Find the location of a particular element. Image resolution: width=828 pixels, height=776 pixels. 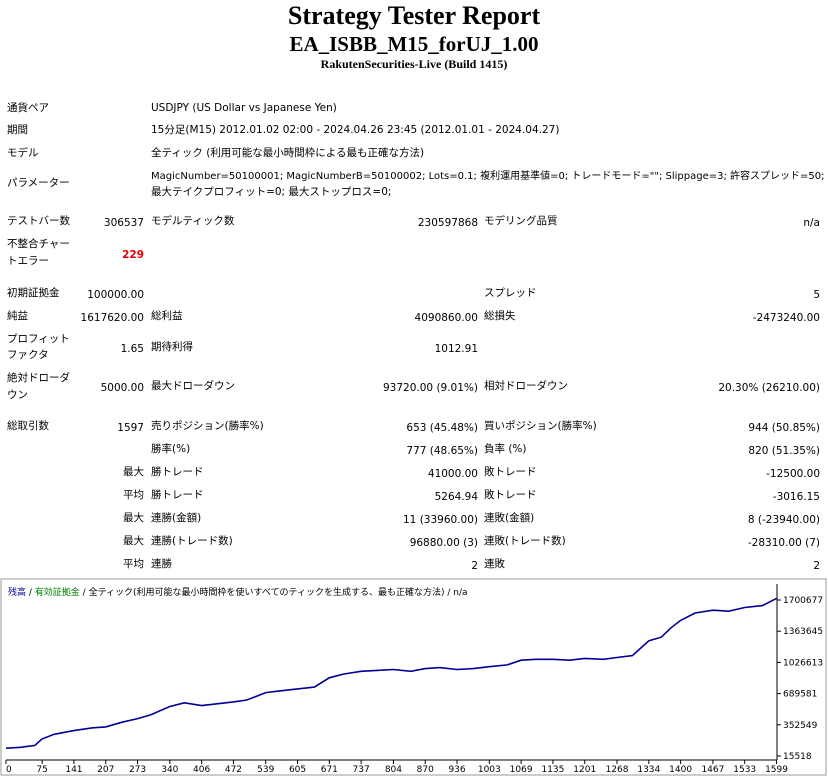

cons-losses-amount-value: 8 (-23940.00) is located at coordinates (783, 520).